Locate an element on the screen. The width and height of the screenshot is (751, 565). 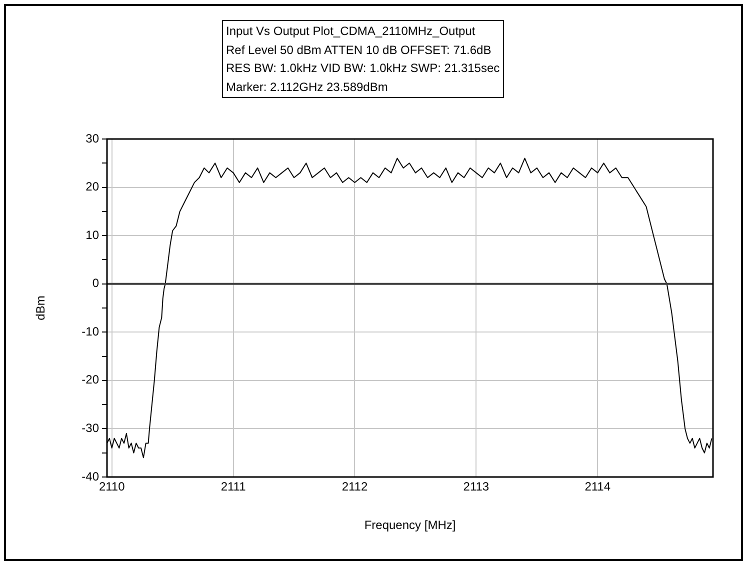
x-tick-label: 2111 is located at coordinates (233, 487).